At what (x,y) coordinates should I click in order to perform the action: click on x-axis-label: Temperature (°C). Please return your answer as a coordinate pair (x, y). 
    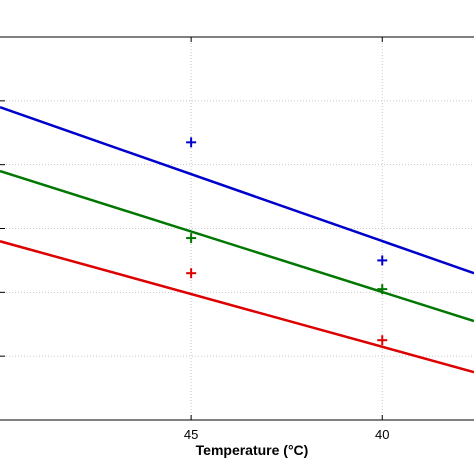
    Looking at the image, I should click on (252, 450).